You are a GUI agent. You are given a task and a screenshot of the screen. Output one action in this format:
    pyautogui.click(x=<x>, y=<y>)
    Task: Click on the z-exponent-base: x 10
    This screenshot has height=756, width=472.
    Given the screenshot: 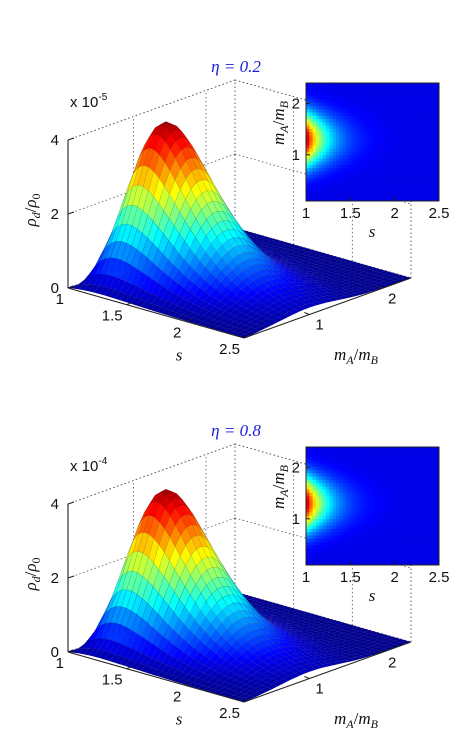 What is the action you would take?
    pyautogui.click(x=84, y=102)
    